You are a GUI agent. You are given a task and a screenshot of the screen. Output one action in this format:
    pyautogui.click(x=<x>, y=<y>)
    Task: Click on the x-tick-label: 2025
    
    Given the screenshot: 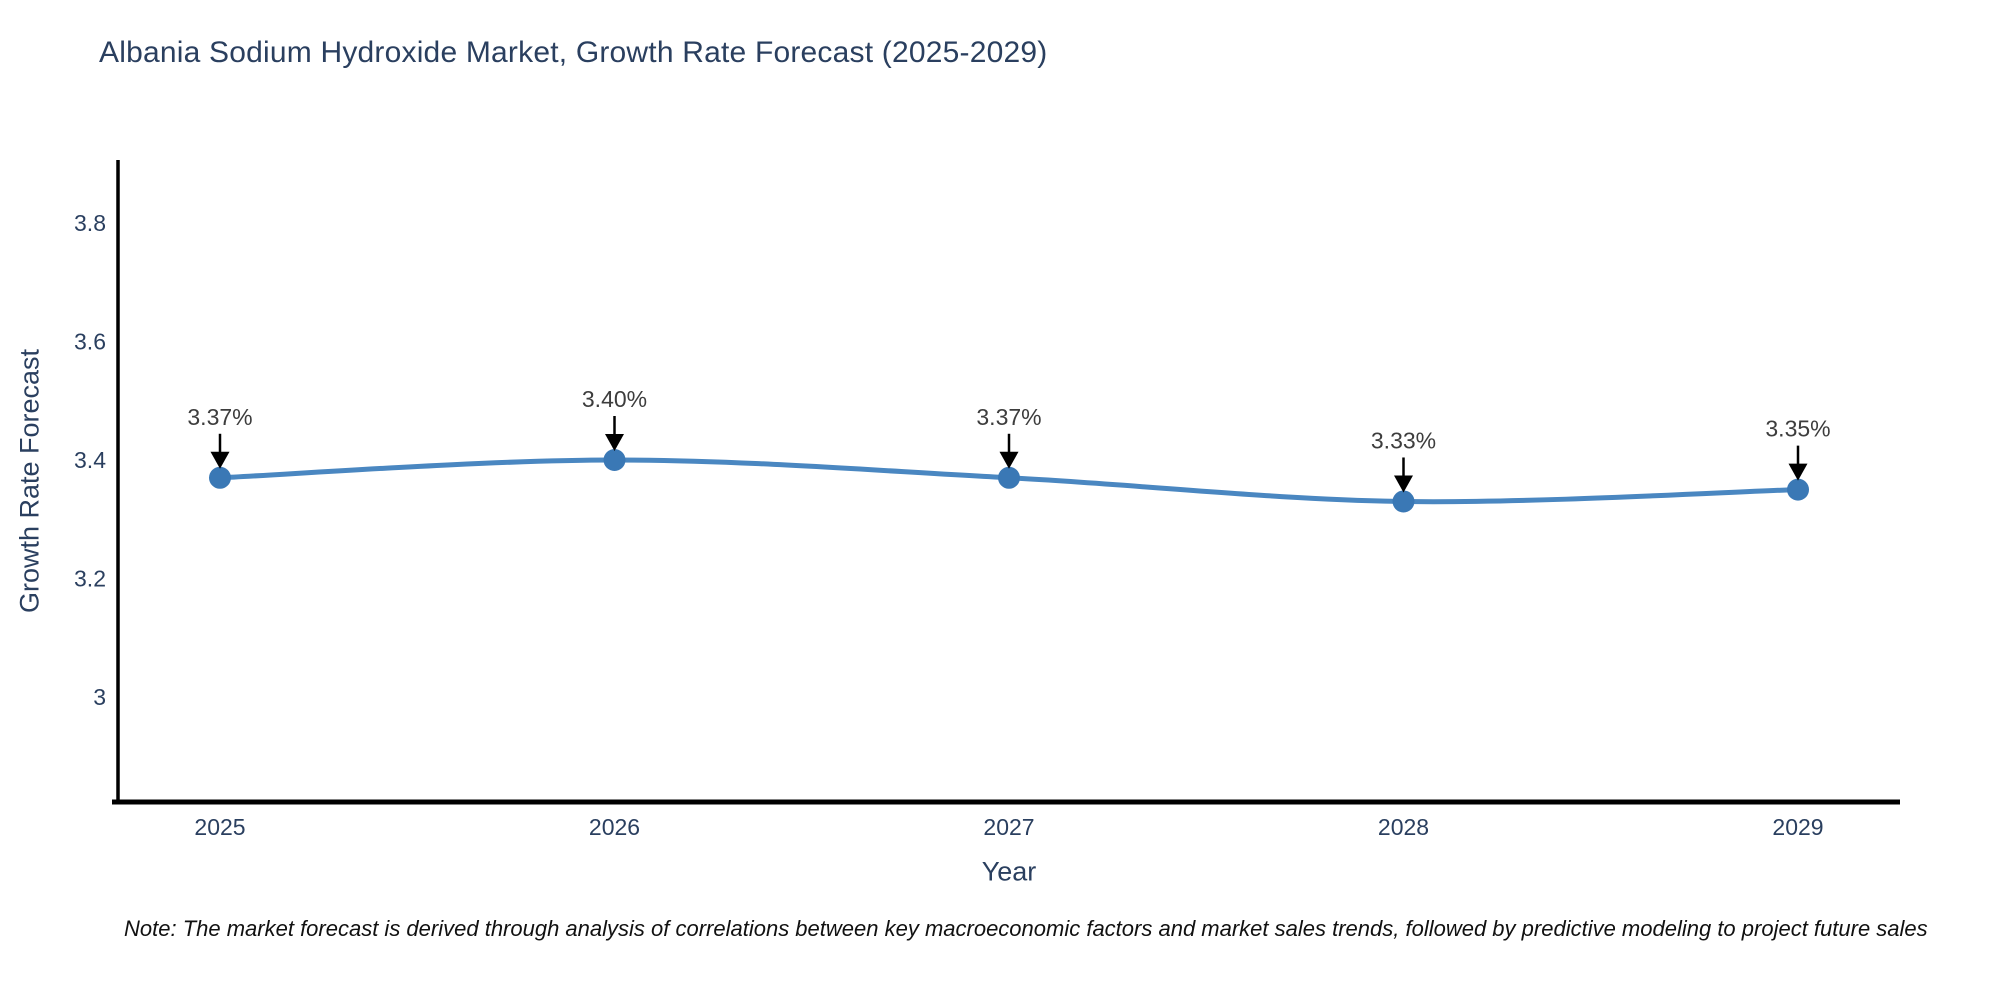 What is the action you would take?
    pyautogui.click(x=219, y=827)
    